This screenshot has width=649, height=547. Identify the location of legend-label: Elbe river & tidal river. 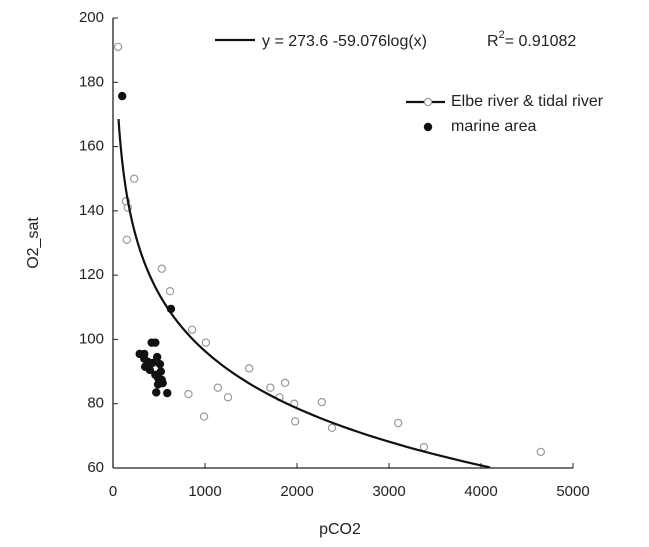
(527, 101).